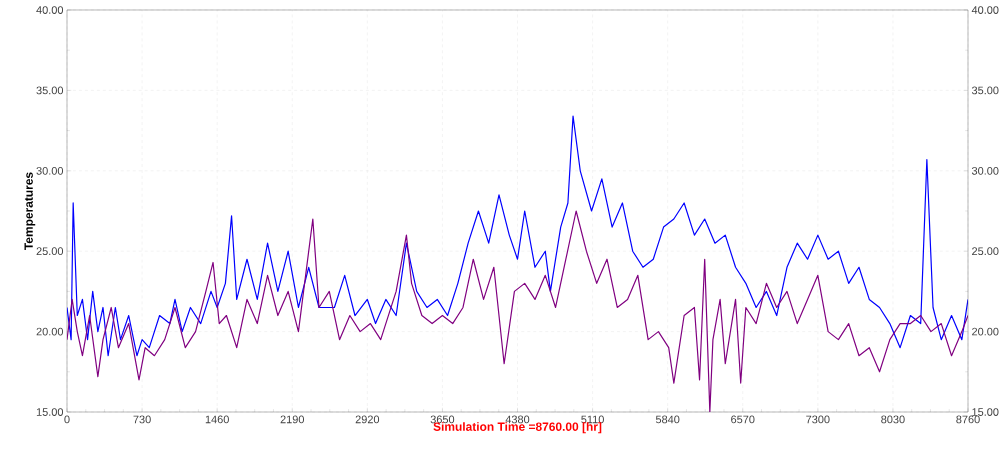  What do you see at coordinates (592, 419) in the screenshot?
I see `x-tick-label: 5110` at bounding box center [592, 419].